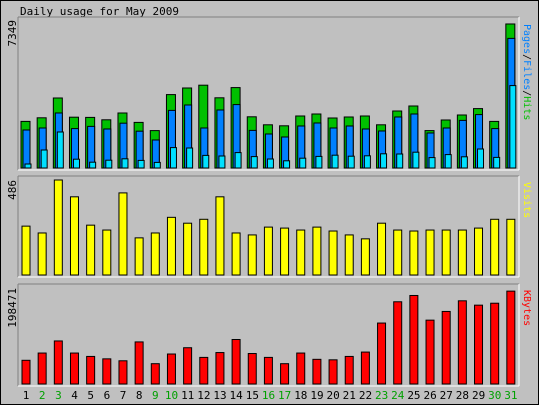 This screenshot has height=405, width=539. Describe the element at coordinates (99, 11) in the screenshot. I see `chart-title: Daily usage for May 2009` at that location.